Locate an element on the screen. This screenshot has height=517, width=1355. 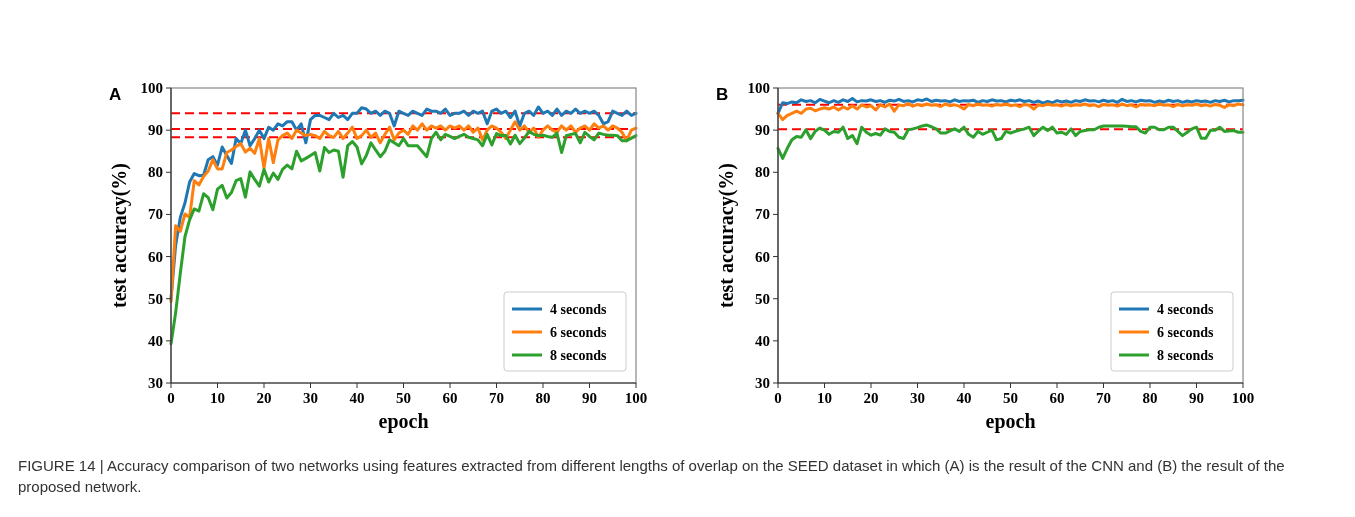
chart-title: B is located at coordinates (722, 94).